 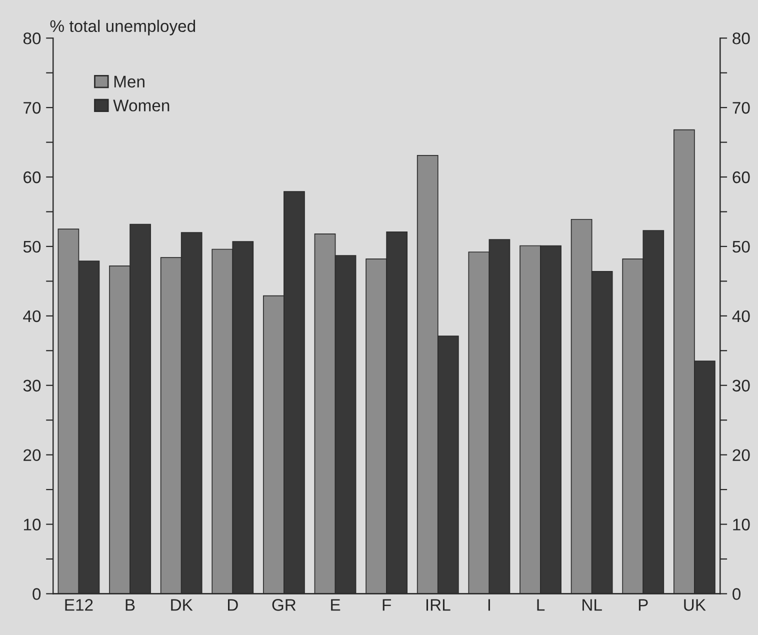 I want to click on x-tick-label: GR, so click(x=284, y=605).